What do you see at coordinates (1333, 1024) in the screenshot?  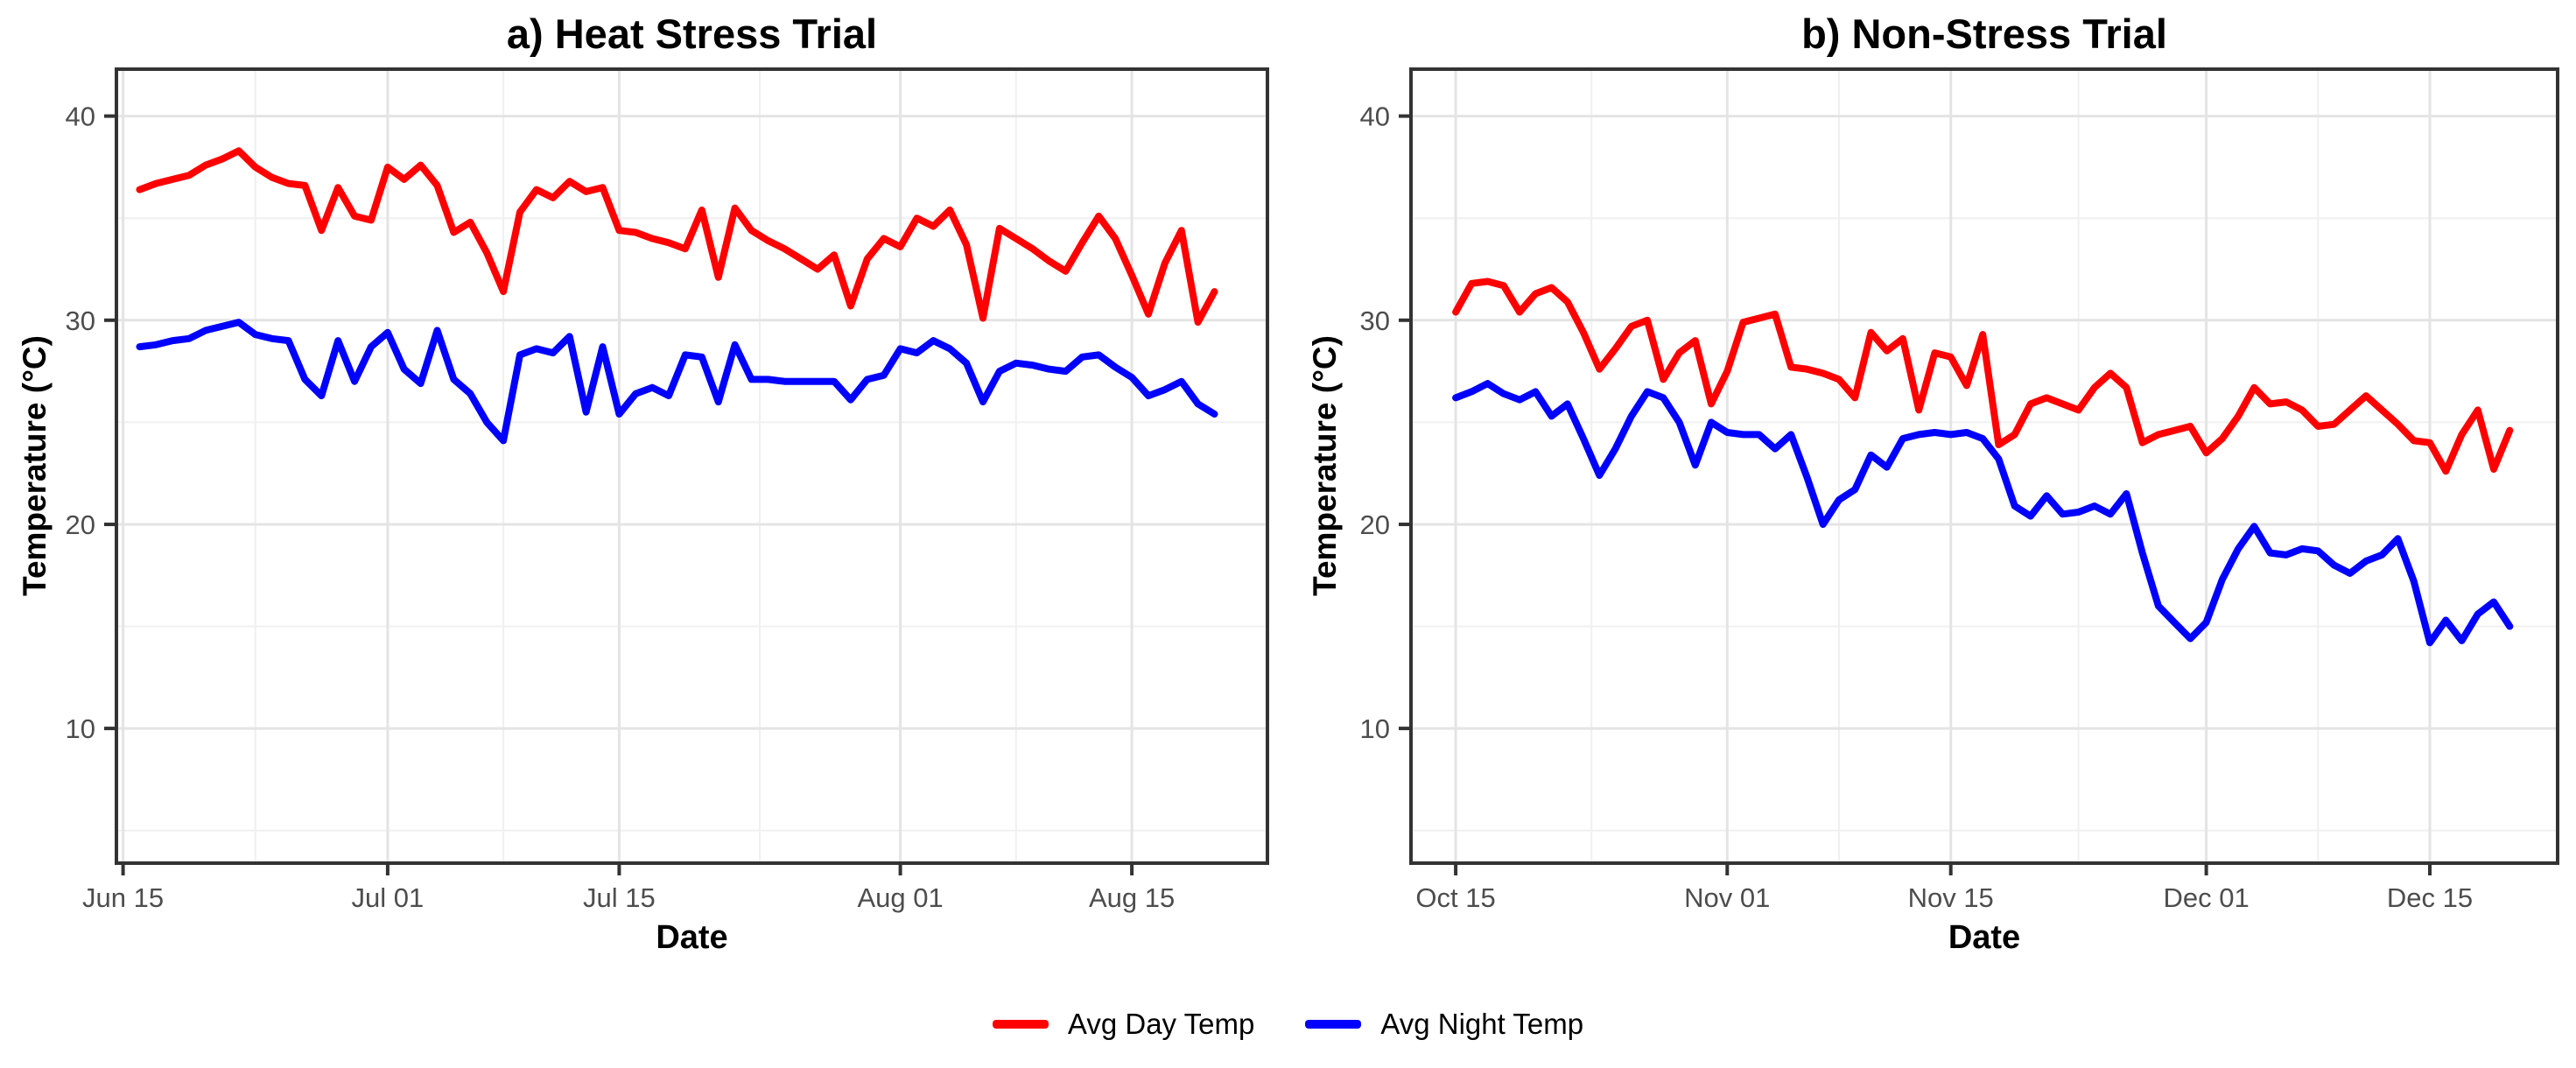 I see `avg-night-temp-line-swatch` at bounding box center [1333, 1024].